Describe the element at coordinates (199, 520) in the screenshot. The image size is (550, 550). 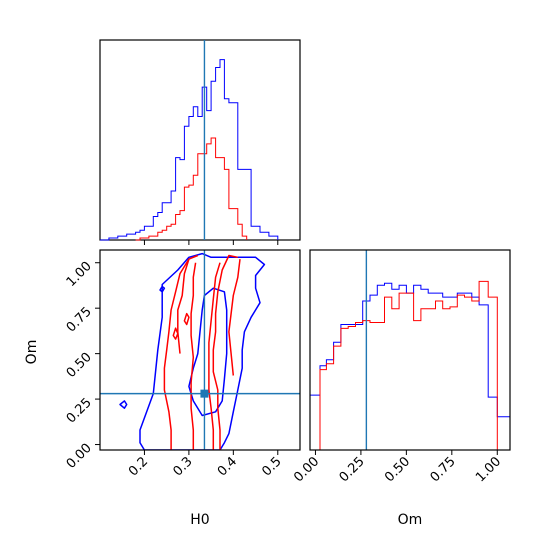
I see `h0-axis-label: H0` at that location.